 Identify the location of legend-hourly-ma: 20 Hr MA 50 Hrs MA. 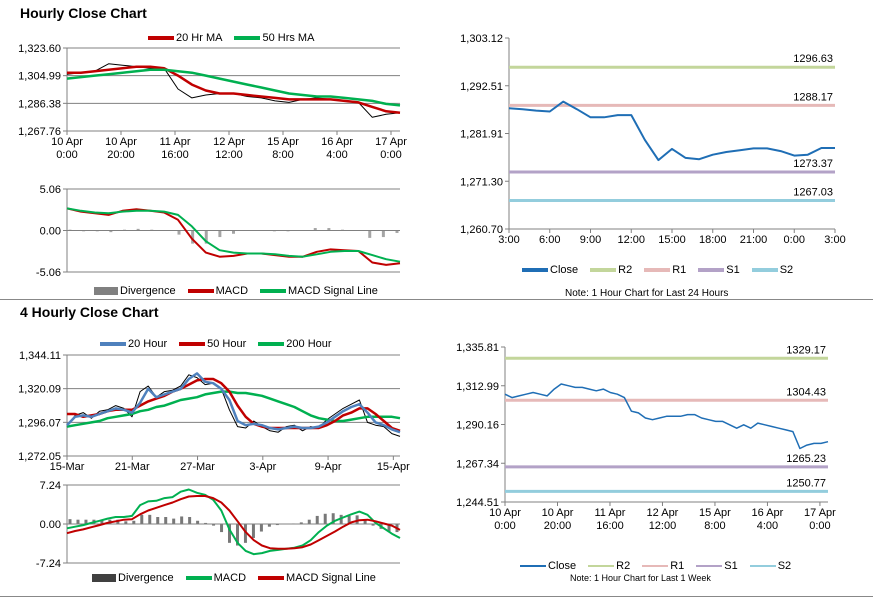
(231, 38).